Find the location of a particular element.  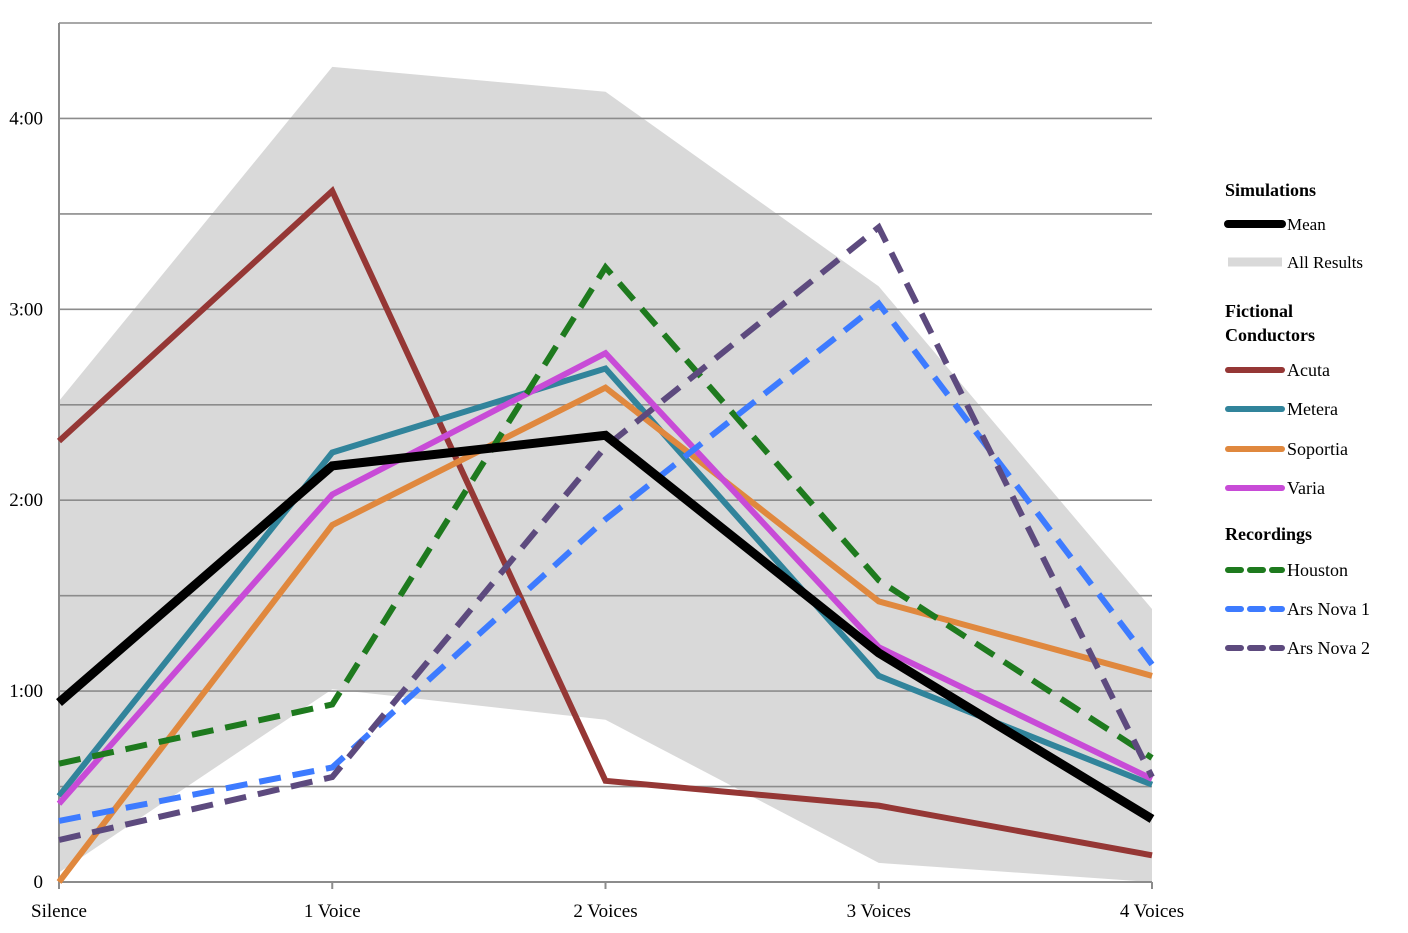

legend-group-title: Simulations is located at coordinates (1270, 190).